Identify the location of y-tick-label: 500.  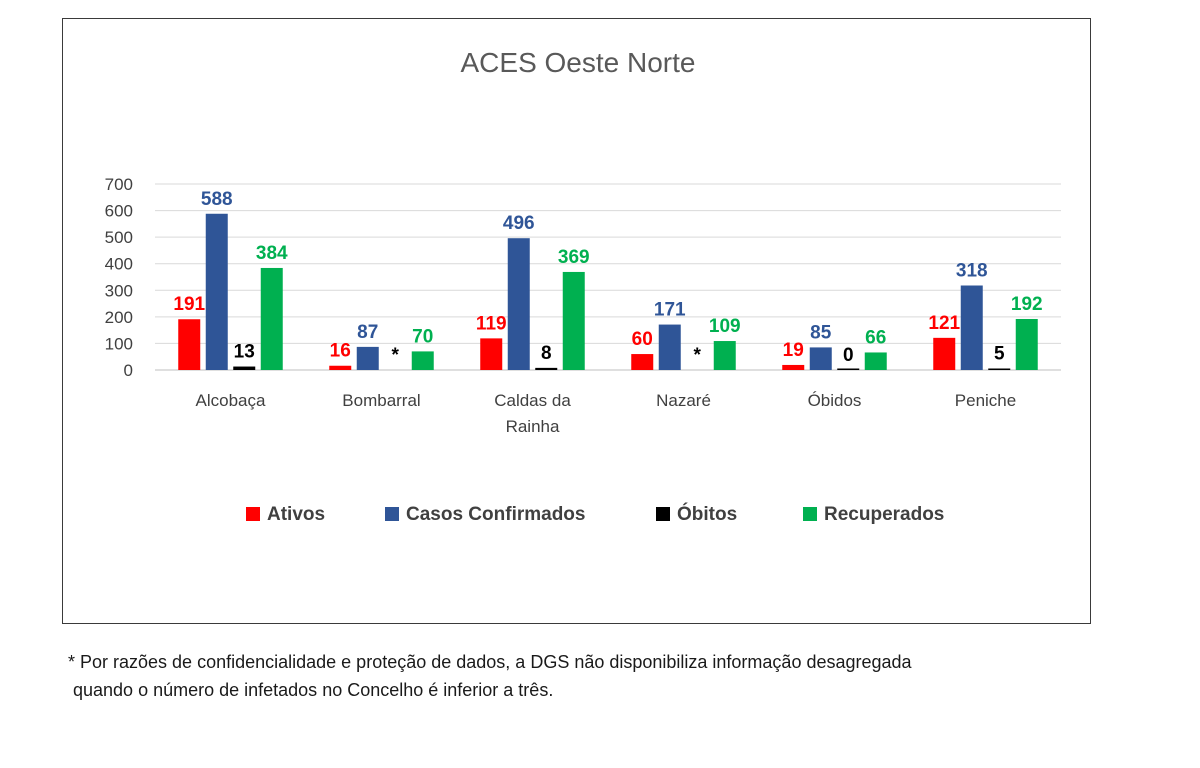
(119, 237).